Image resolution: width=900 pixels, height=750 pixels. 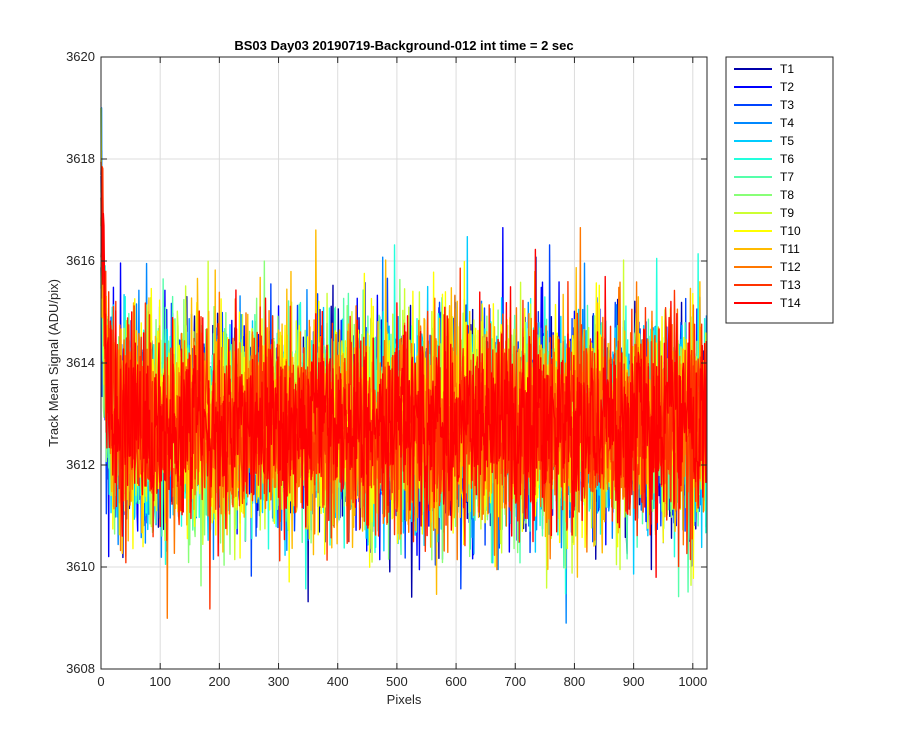 What do you see at coordinates (634, 681) in the screenshot?
I see `x-tick-label: 900` at bounding box center [634, 681].